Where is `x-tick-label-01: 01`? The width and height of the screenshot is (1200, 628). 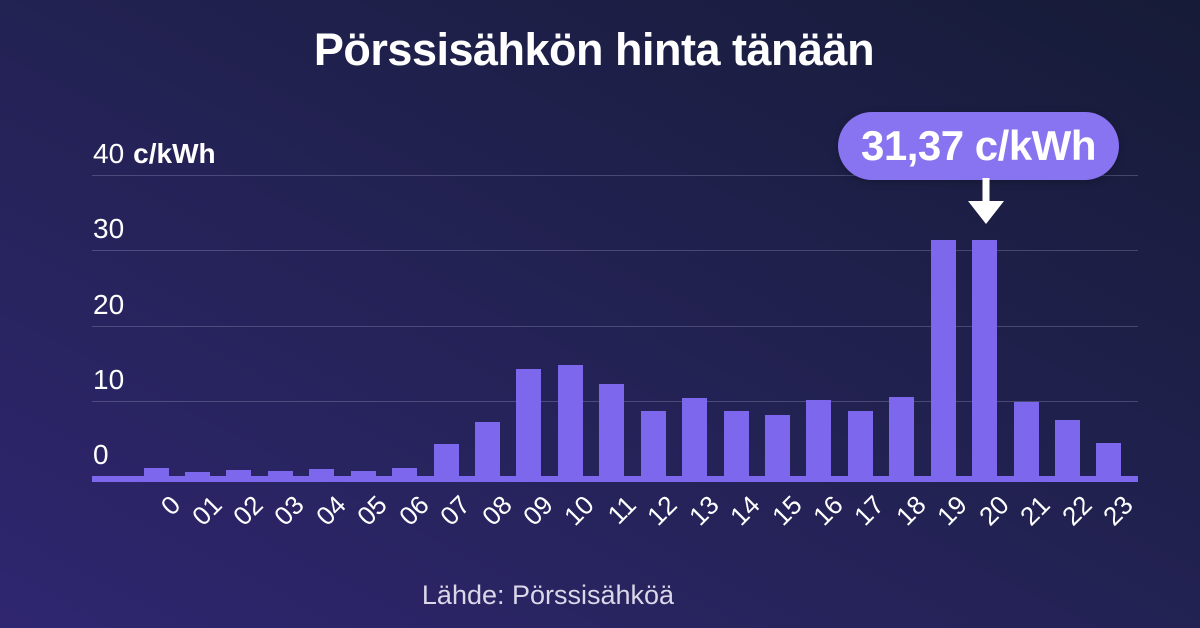 x-tick-label-01: 01 is located at coordinates (206, 510).